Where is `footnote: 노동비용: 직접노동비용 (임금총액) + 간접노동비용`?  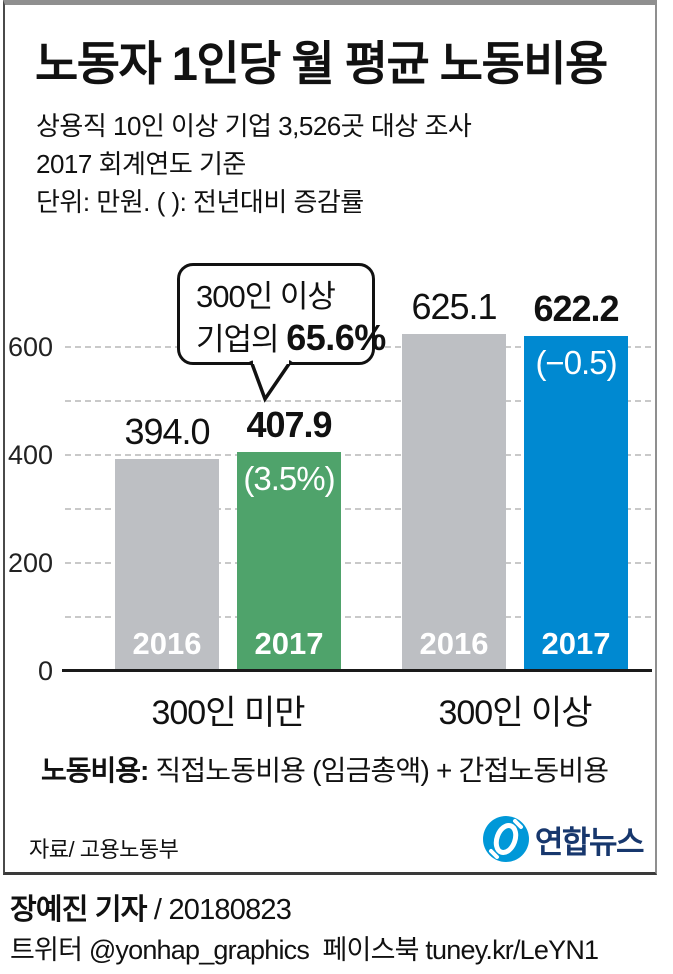 footnote: 노동비용: 직접노동비용 (임금총액) + 간접노동비용 is located at coordinates (325, 770).